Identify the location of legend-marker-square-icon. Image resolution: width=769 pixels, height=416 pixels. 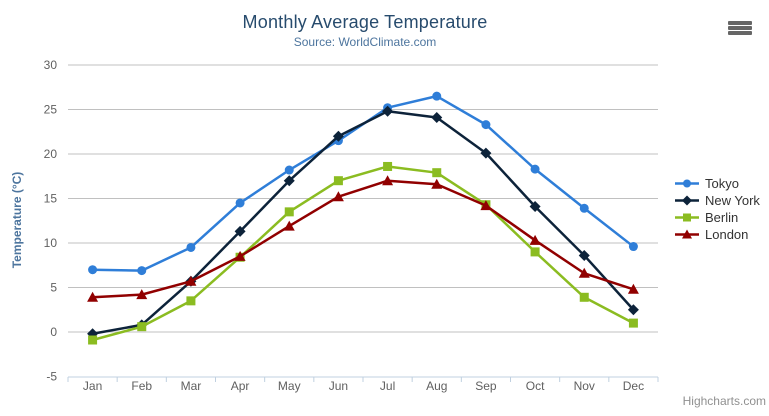
(687, 217).